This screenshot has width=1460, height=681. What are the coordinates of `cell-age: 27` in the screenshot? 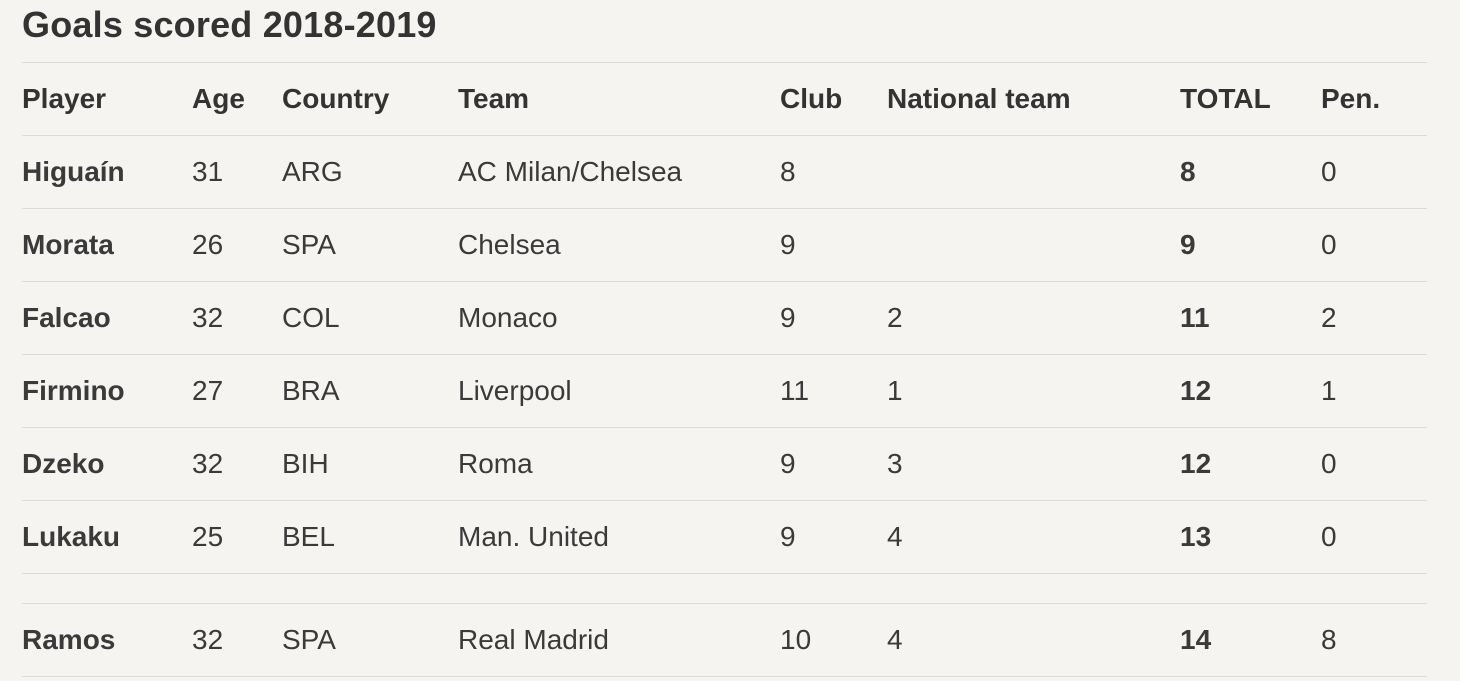 It's located at (237, 391).